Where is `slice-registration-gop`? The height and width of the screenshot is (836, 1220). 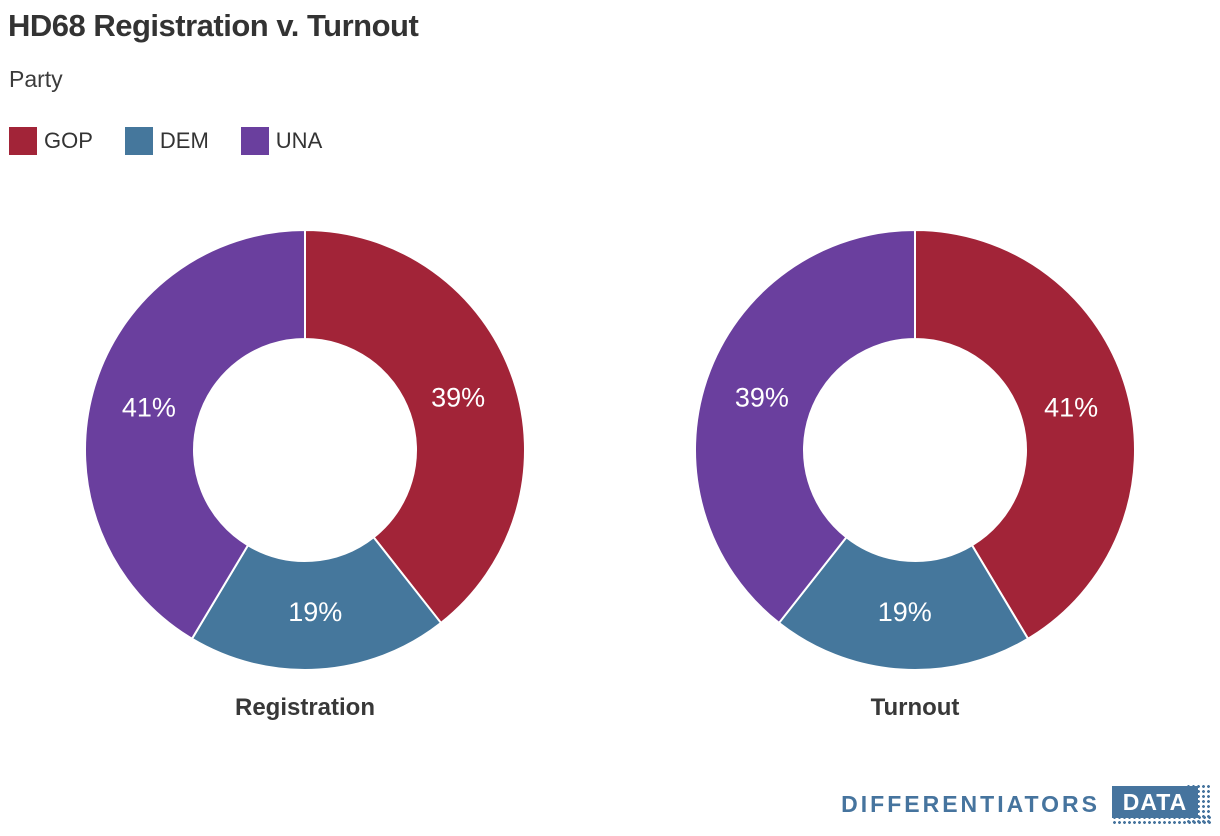 slice-registration-gop is located at coordinates (415, 426).